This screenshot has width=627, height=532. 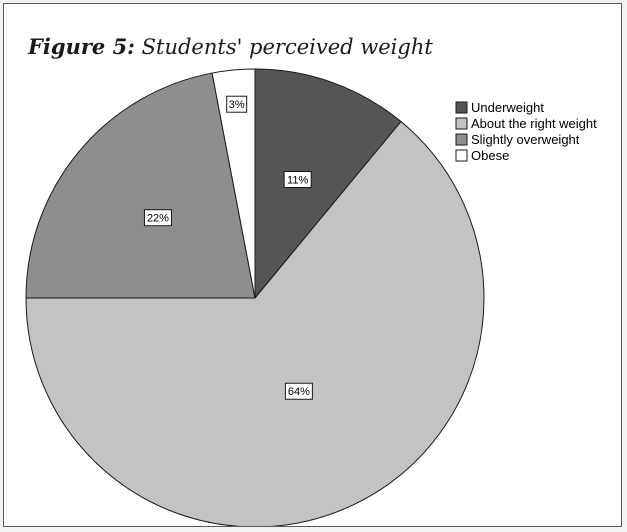 I want to click on data-label-box-obese, so click(x=237, y=104).